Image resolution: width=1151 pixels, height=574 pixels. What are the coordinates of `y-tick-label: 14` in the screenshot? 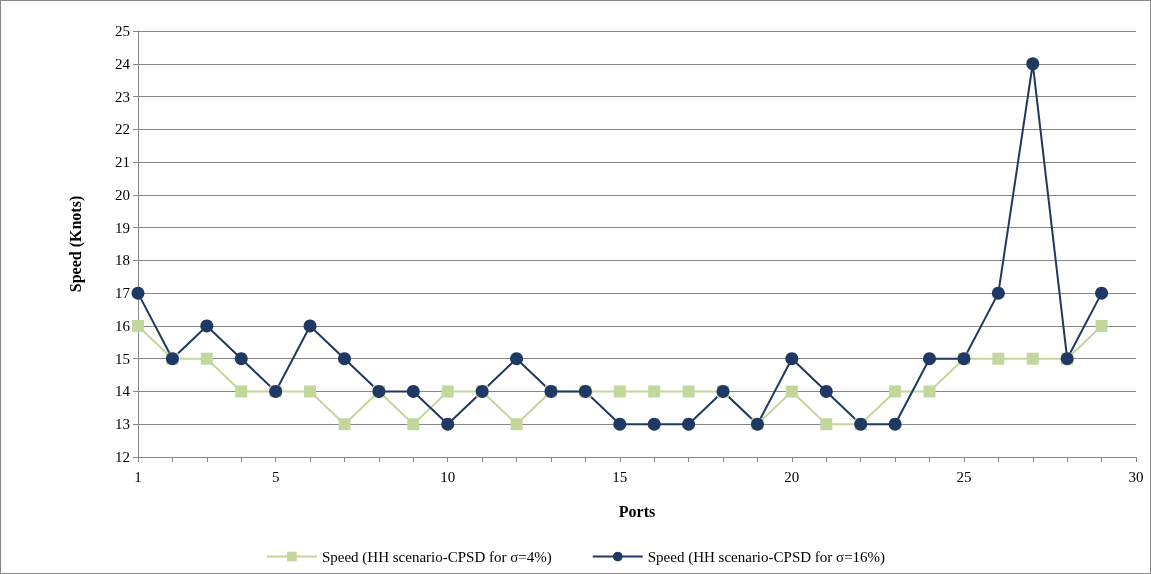 It's located at (123, 391).